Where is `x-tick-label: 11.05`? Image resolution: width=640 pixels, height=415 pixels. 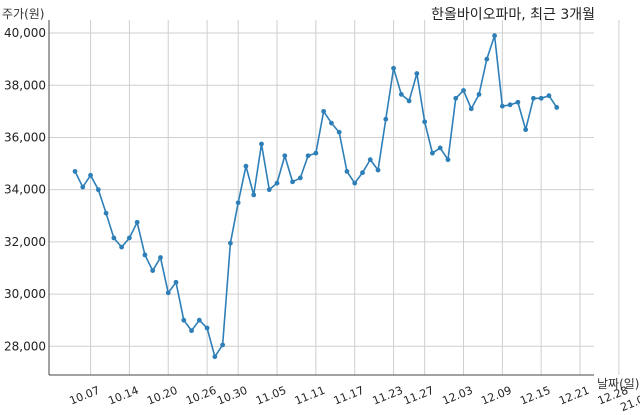 x-tick-label: 11.05 is located at coordinates (271, 396).